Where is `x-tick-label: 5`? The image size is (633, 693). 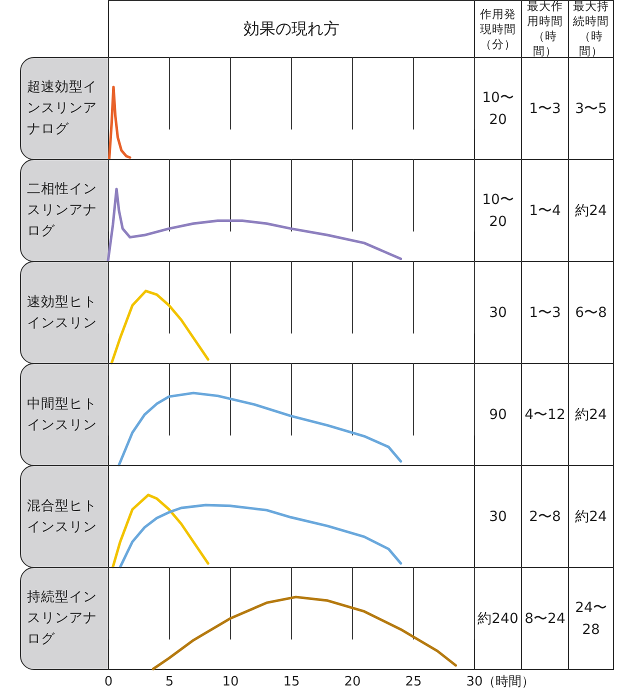 x-tick-label: 5 is located at coordinates (169, 682).